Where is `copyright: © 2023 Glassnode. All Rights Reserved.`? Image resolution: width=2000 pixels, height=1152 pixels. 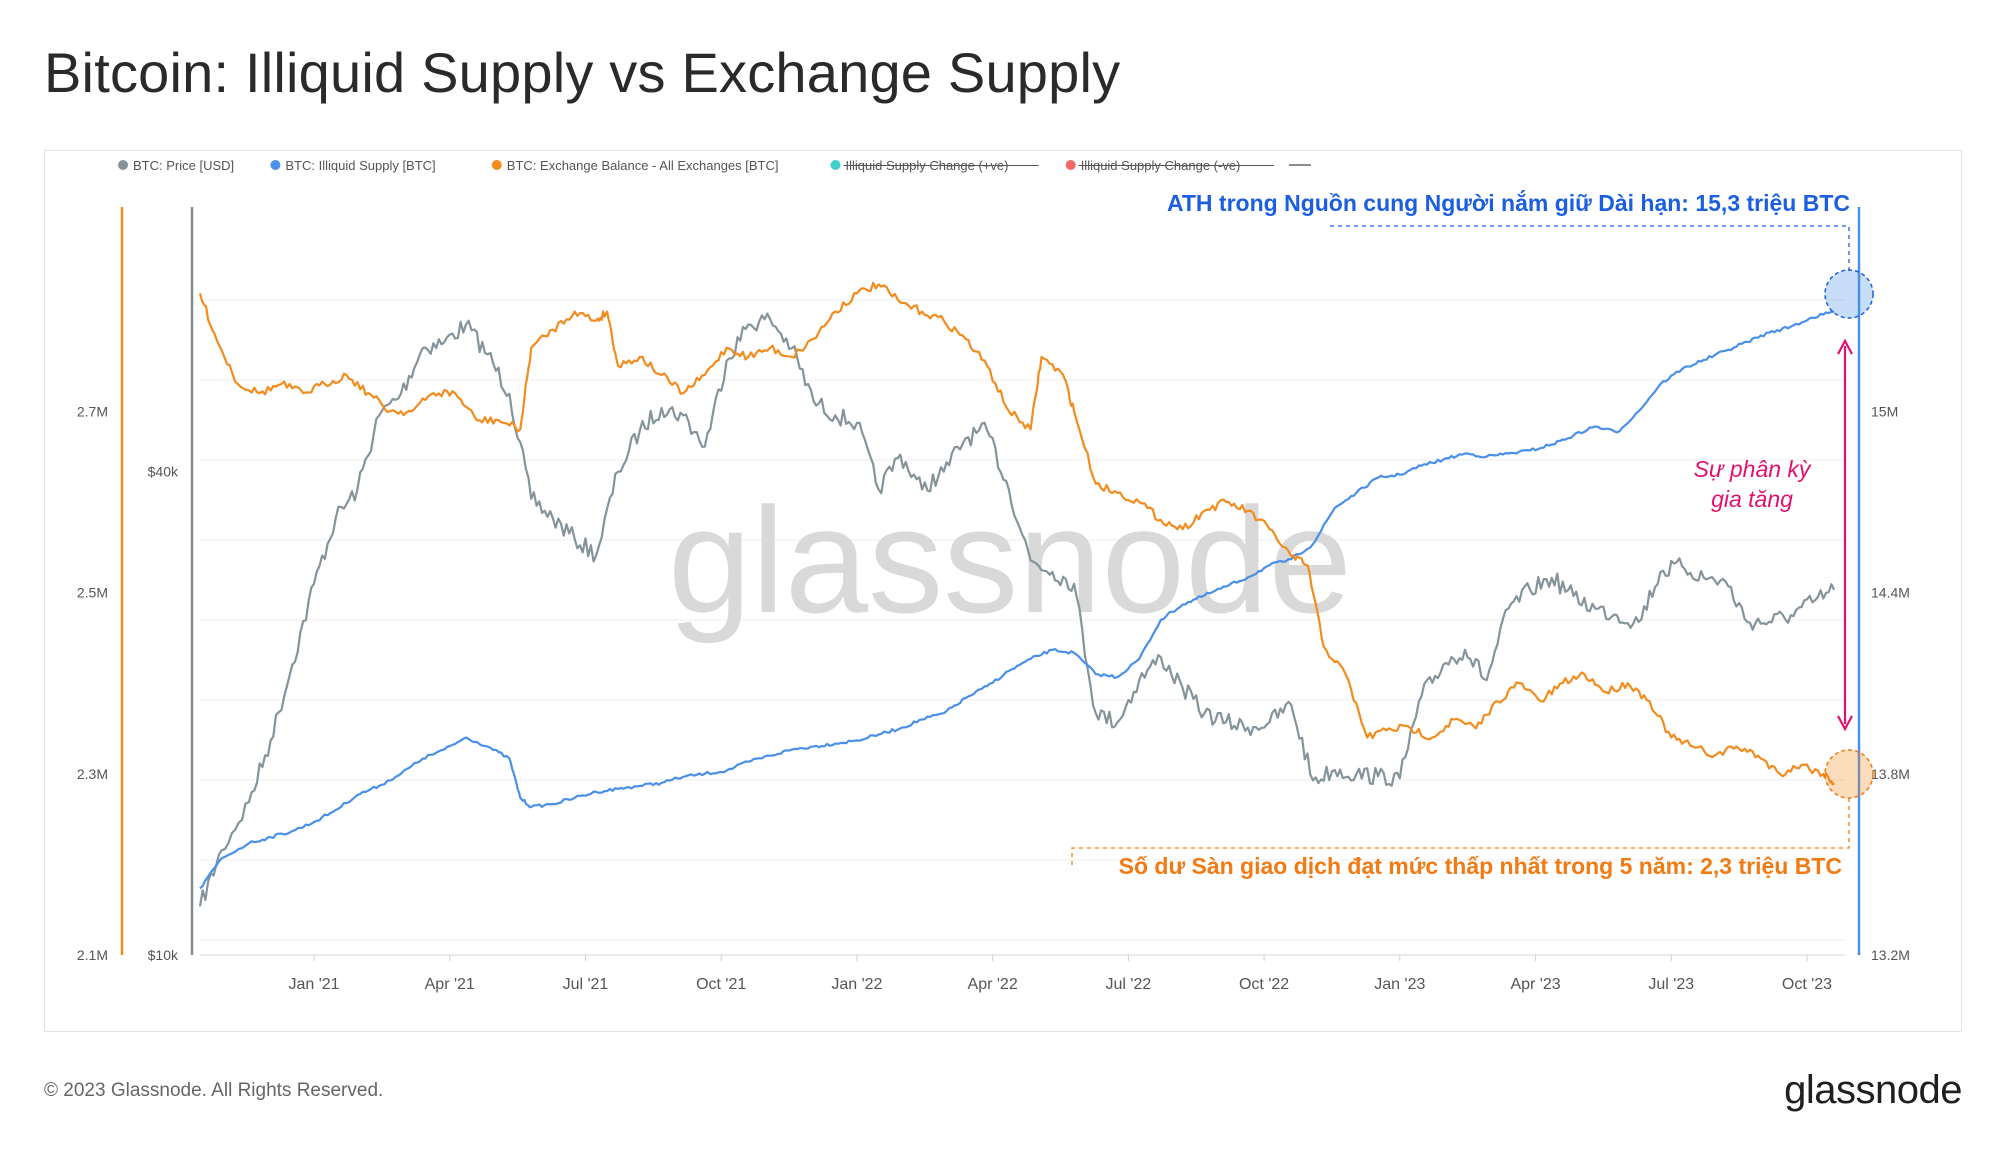 copyright: © 2023 Glassnode. All Rights Reserved. is located at coordinates (214, 1090).